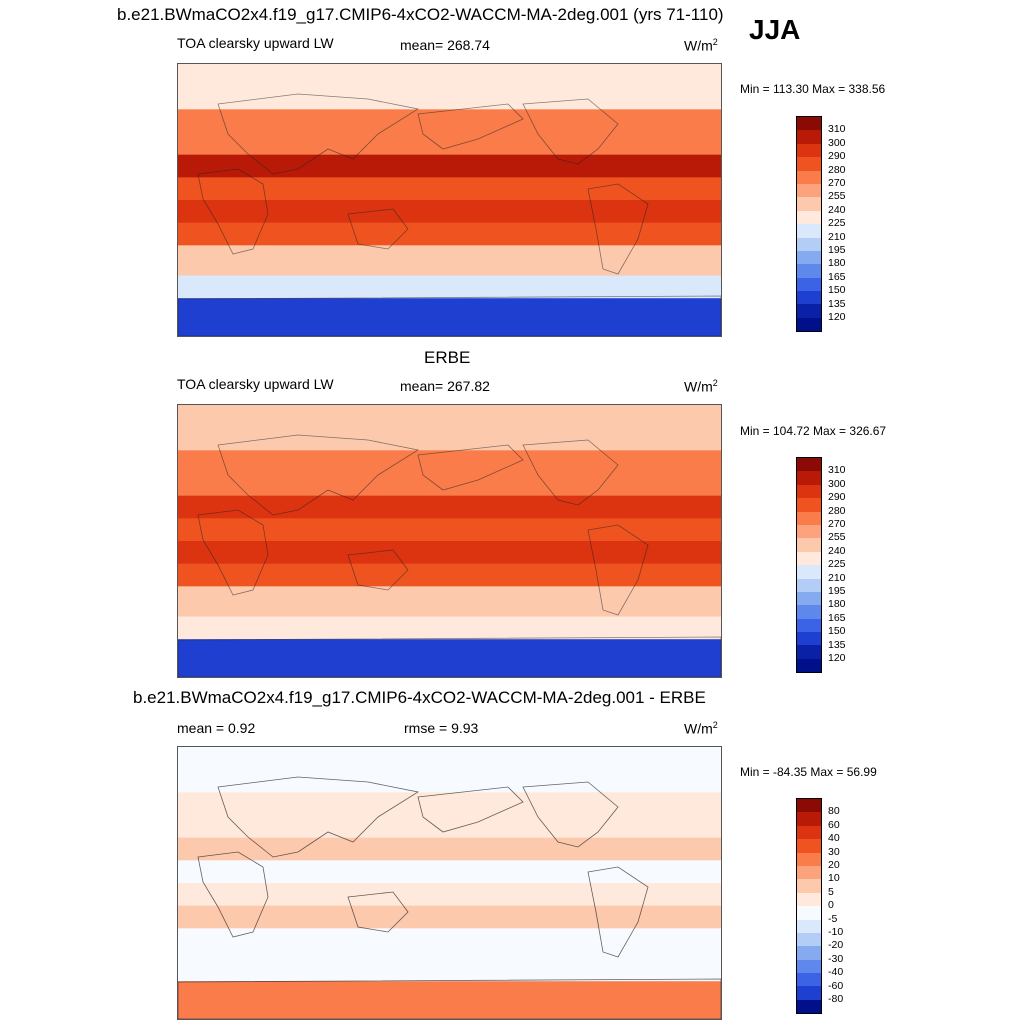 The height and width of the screenshot is (1024, 1024). Describe the element at coordinates (701, 45) in the screenshot. I see `panel1-units: W/m2` at that location.